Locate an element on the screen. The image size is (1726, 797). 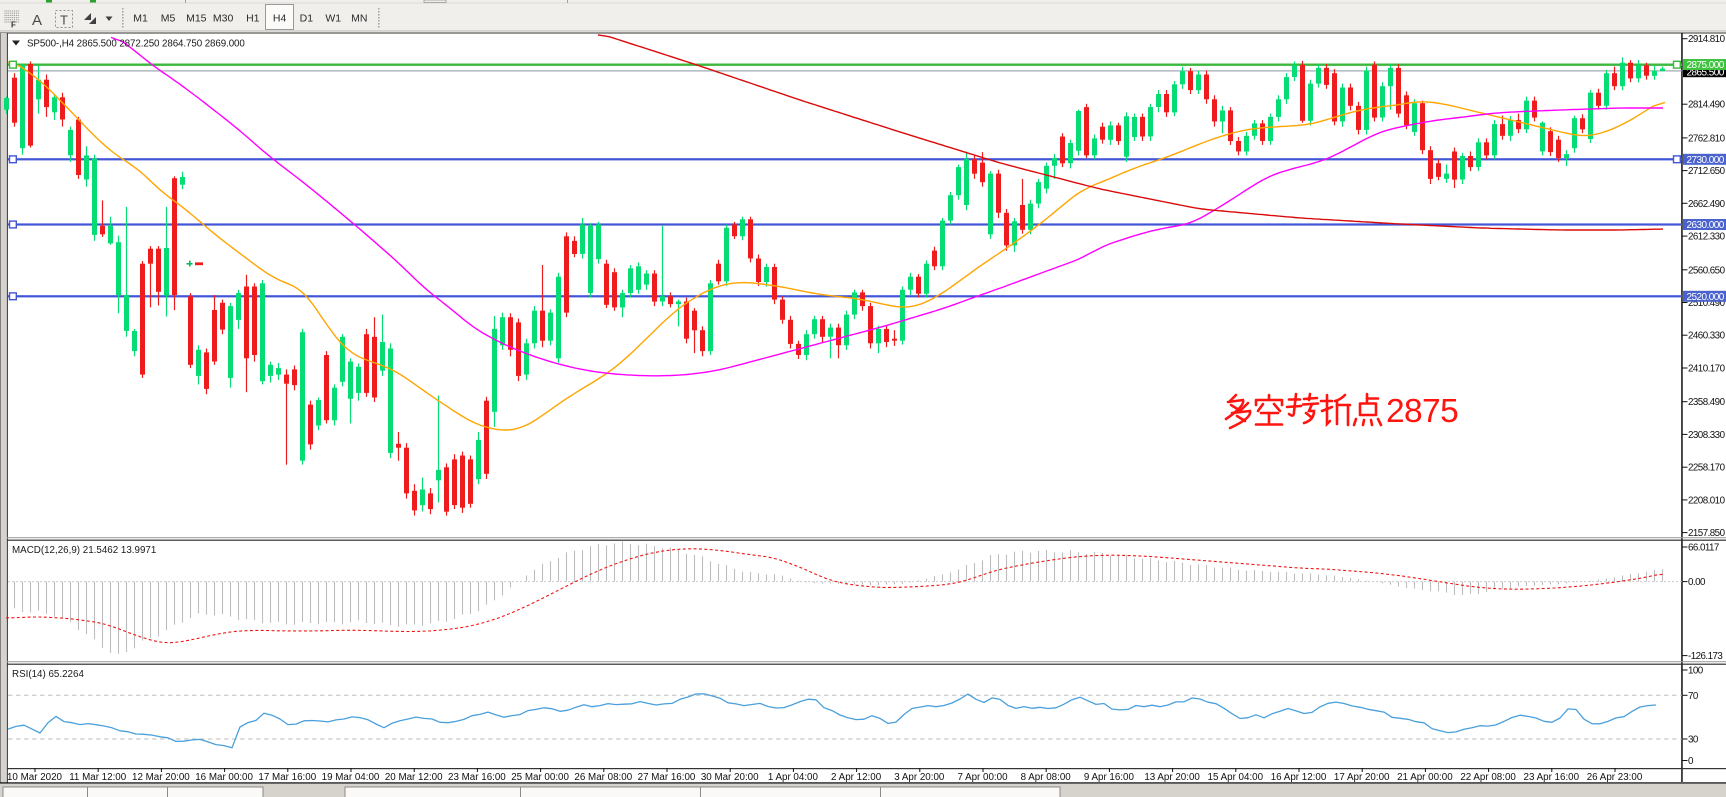
svg-text: 10 Mar 2020 is located at coordinates (35, 777).